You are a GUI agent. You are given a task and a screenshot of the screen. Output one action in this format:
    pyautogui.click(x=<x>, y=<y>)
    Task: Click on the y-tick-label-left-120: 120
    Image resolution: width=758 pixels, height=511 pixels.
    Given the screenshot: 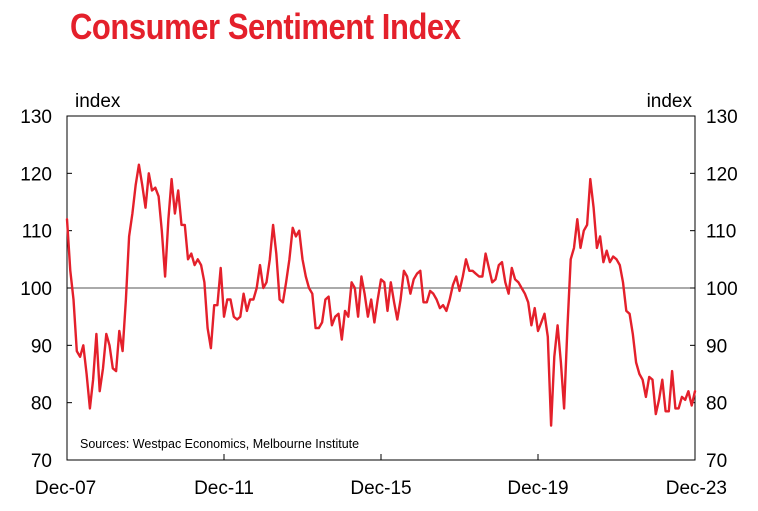 What is the action you would take?
    pyautogui.click(x=36, y=174)
    